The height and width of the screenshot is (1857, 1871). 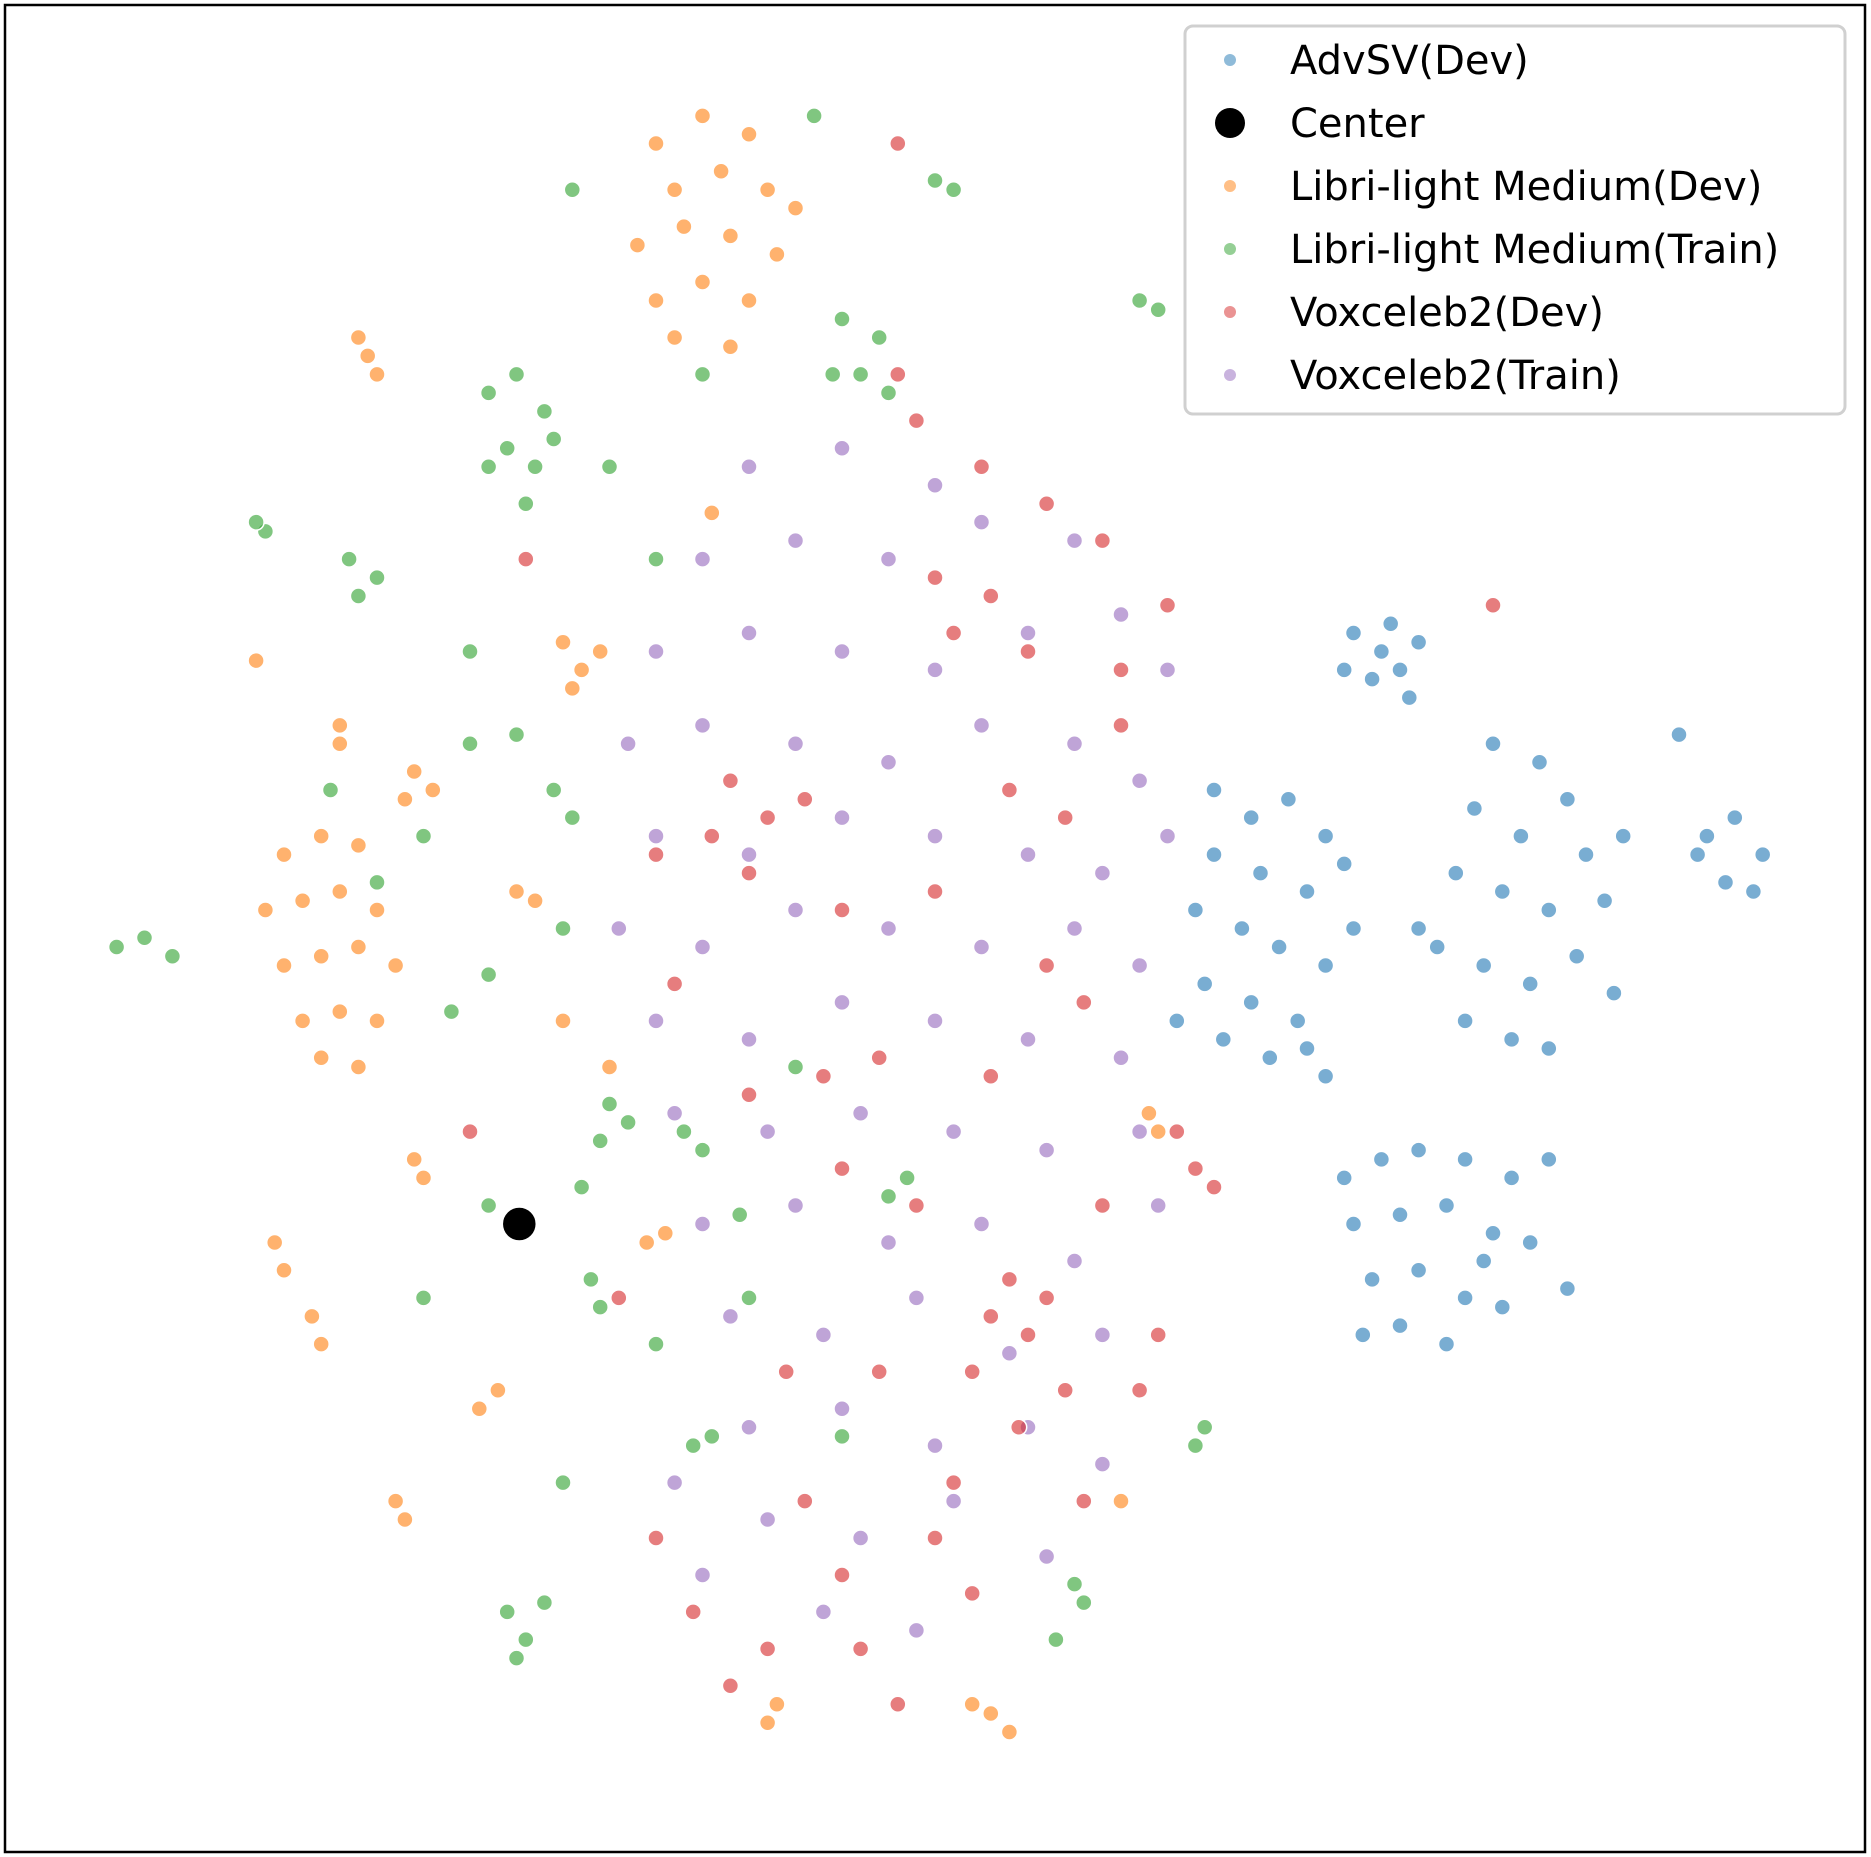 I want to click on legend-label-5: Voxceleb2(Train), so click(x=1455, y=376).